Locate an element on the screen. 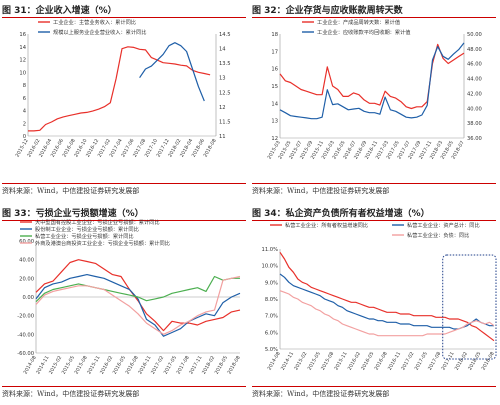 This screenshot has height=405, width=500. legend-label: 规模以上服务业企业营业收入：累计同比 is located at coordinates (99, 32).